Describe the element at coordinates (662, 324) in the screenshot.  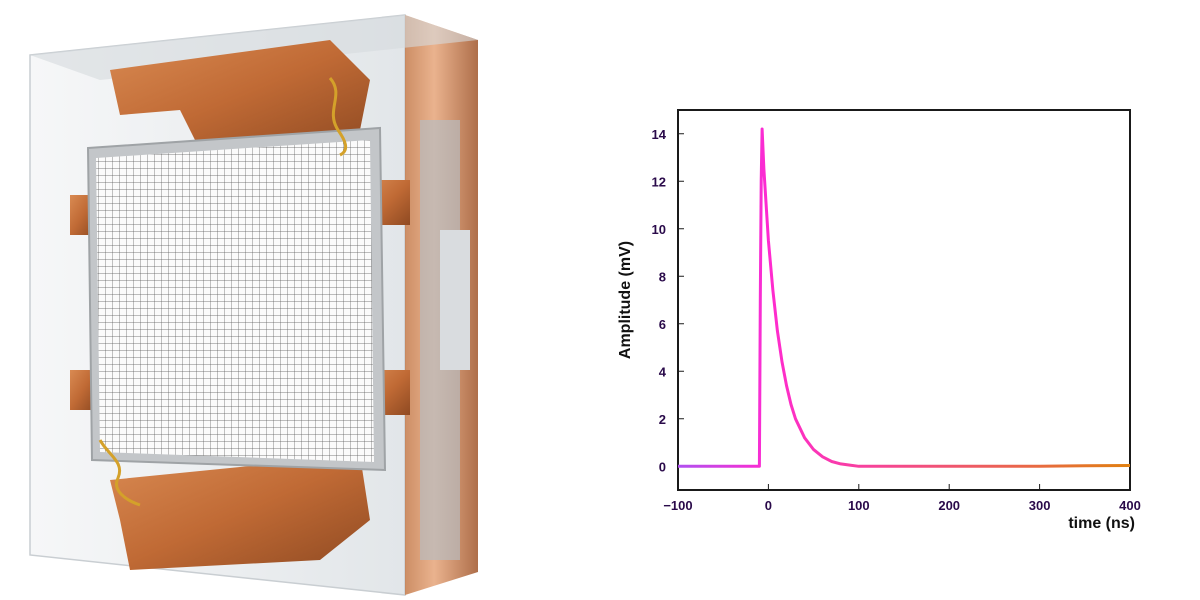
I see `y-tick-label: 6` at that location.